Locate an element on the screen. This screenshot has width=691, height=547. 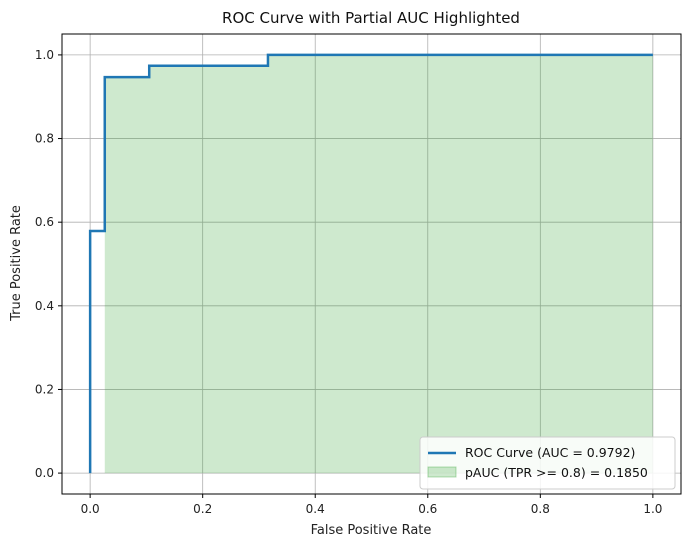
y-axis-label: True Positive Rate is located at coordinates (16, 263).